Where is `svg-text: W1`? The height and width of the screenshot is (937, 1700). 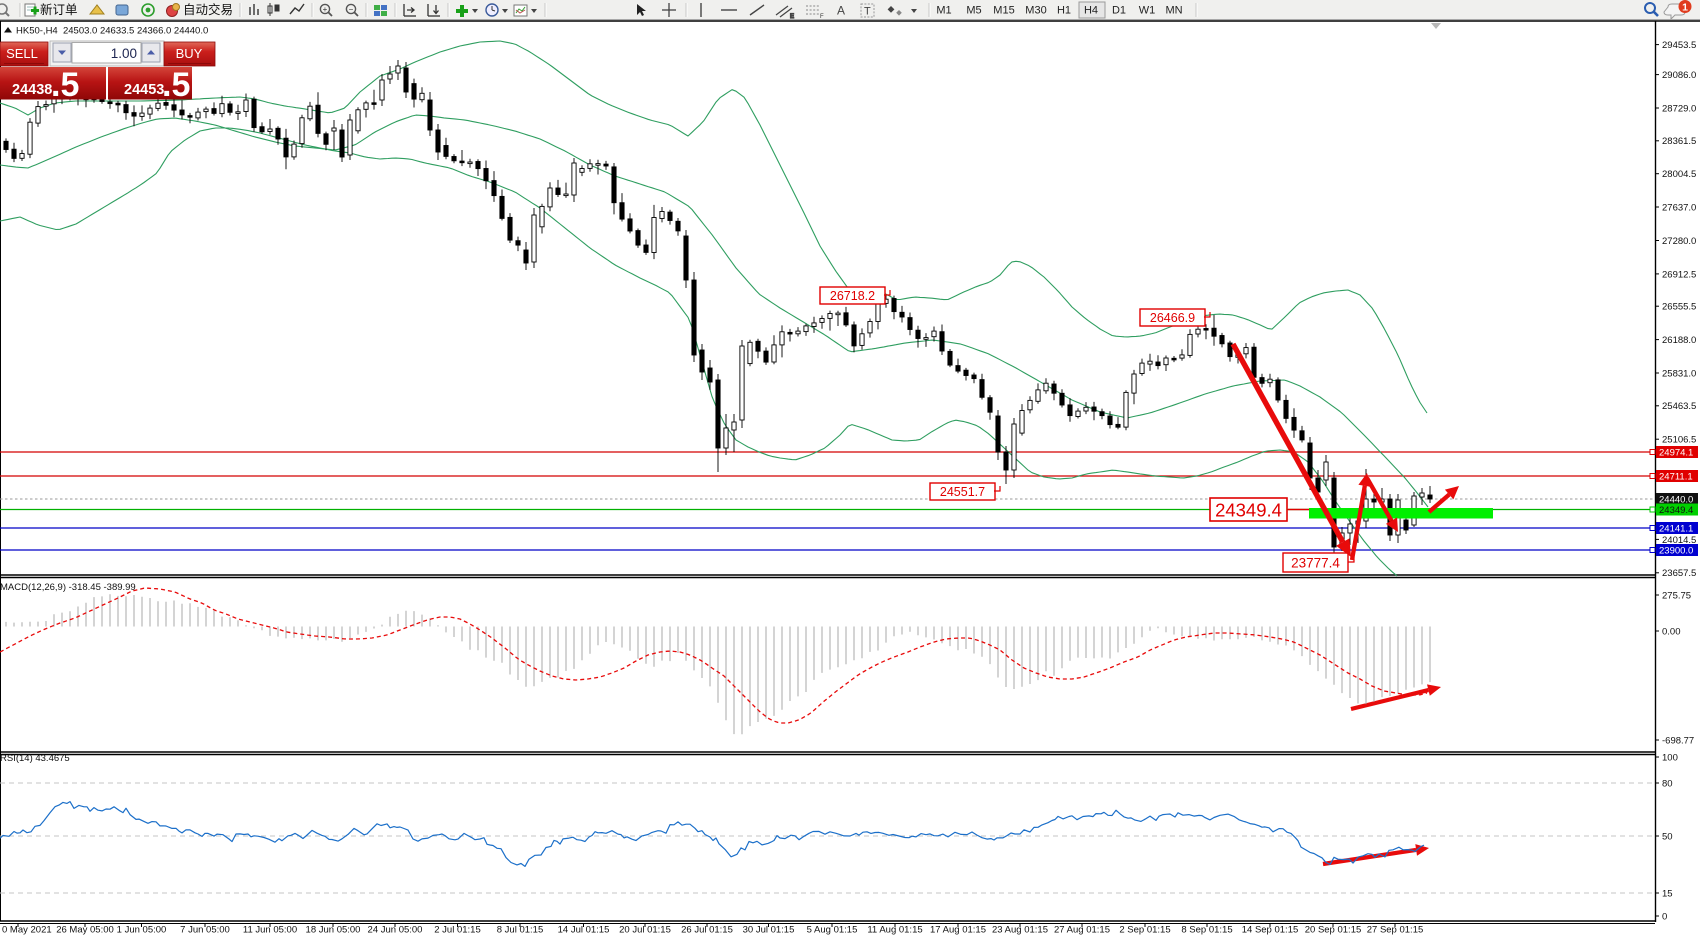 svg-text: W1 is located at coordinates (1147, 11).